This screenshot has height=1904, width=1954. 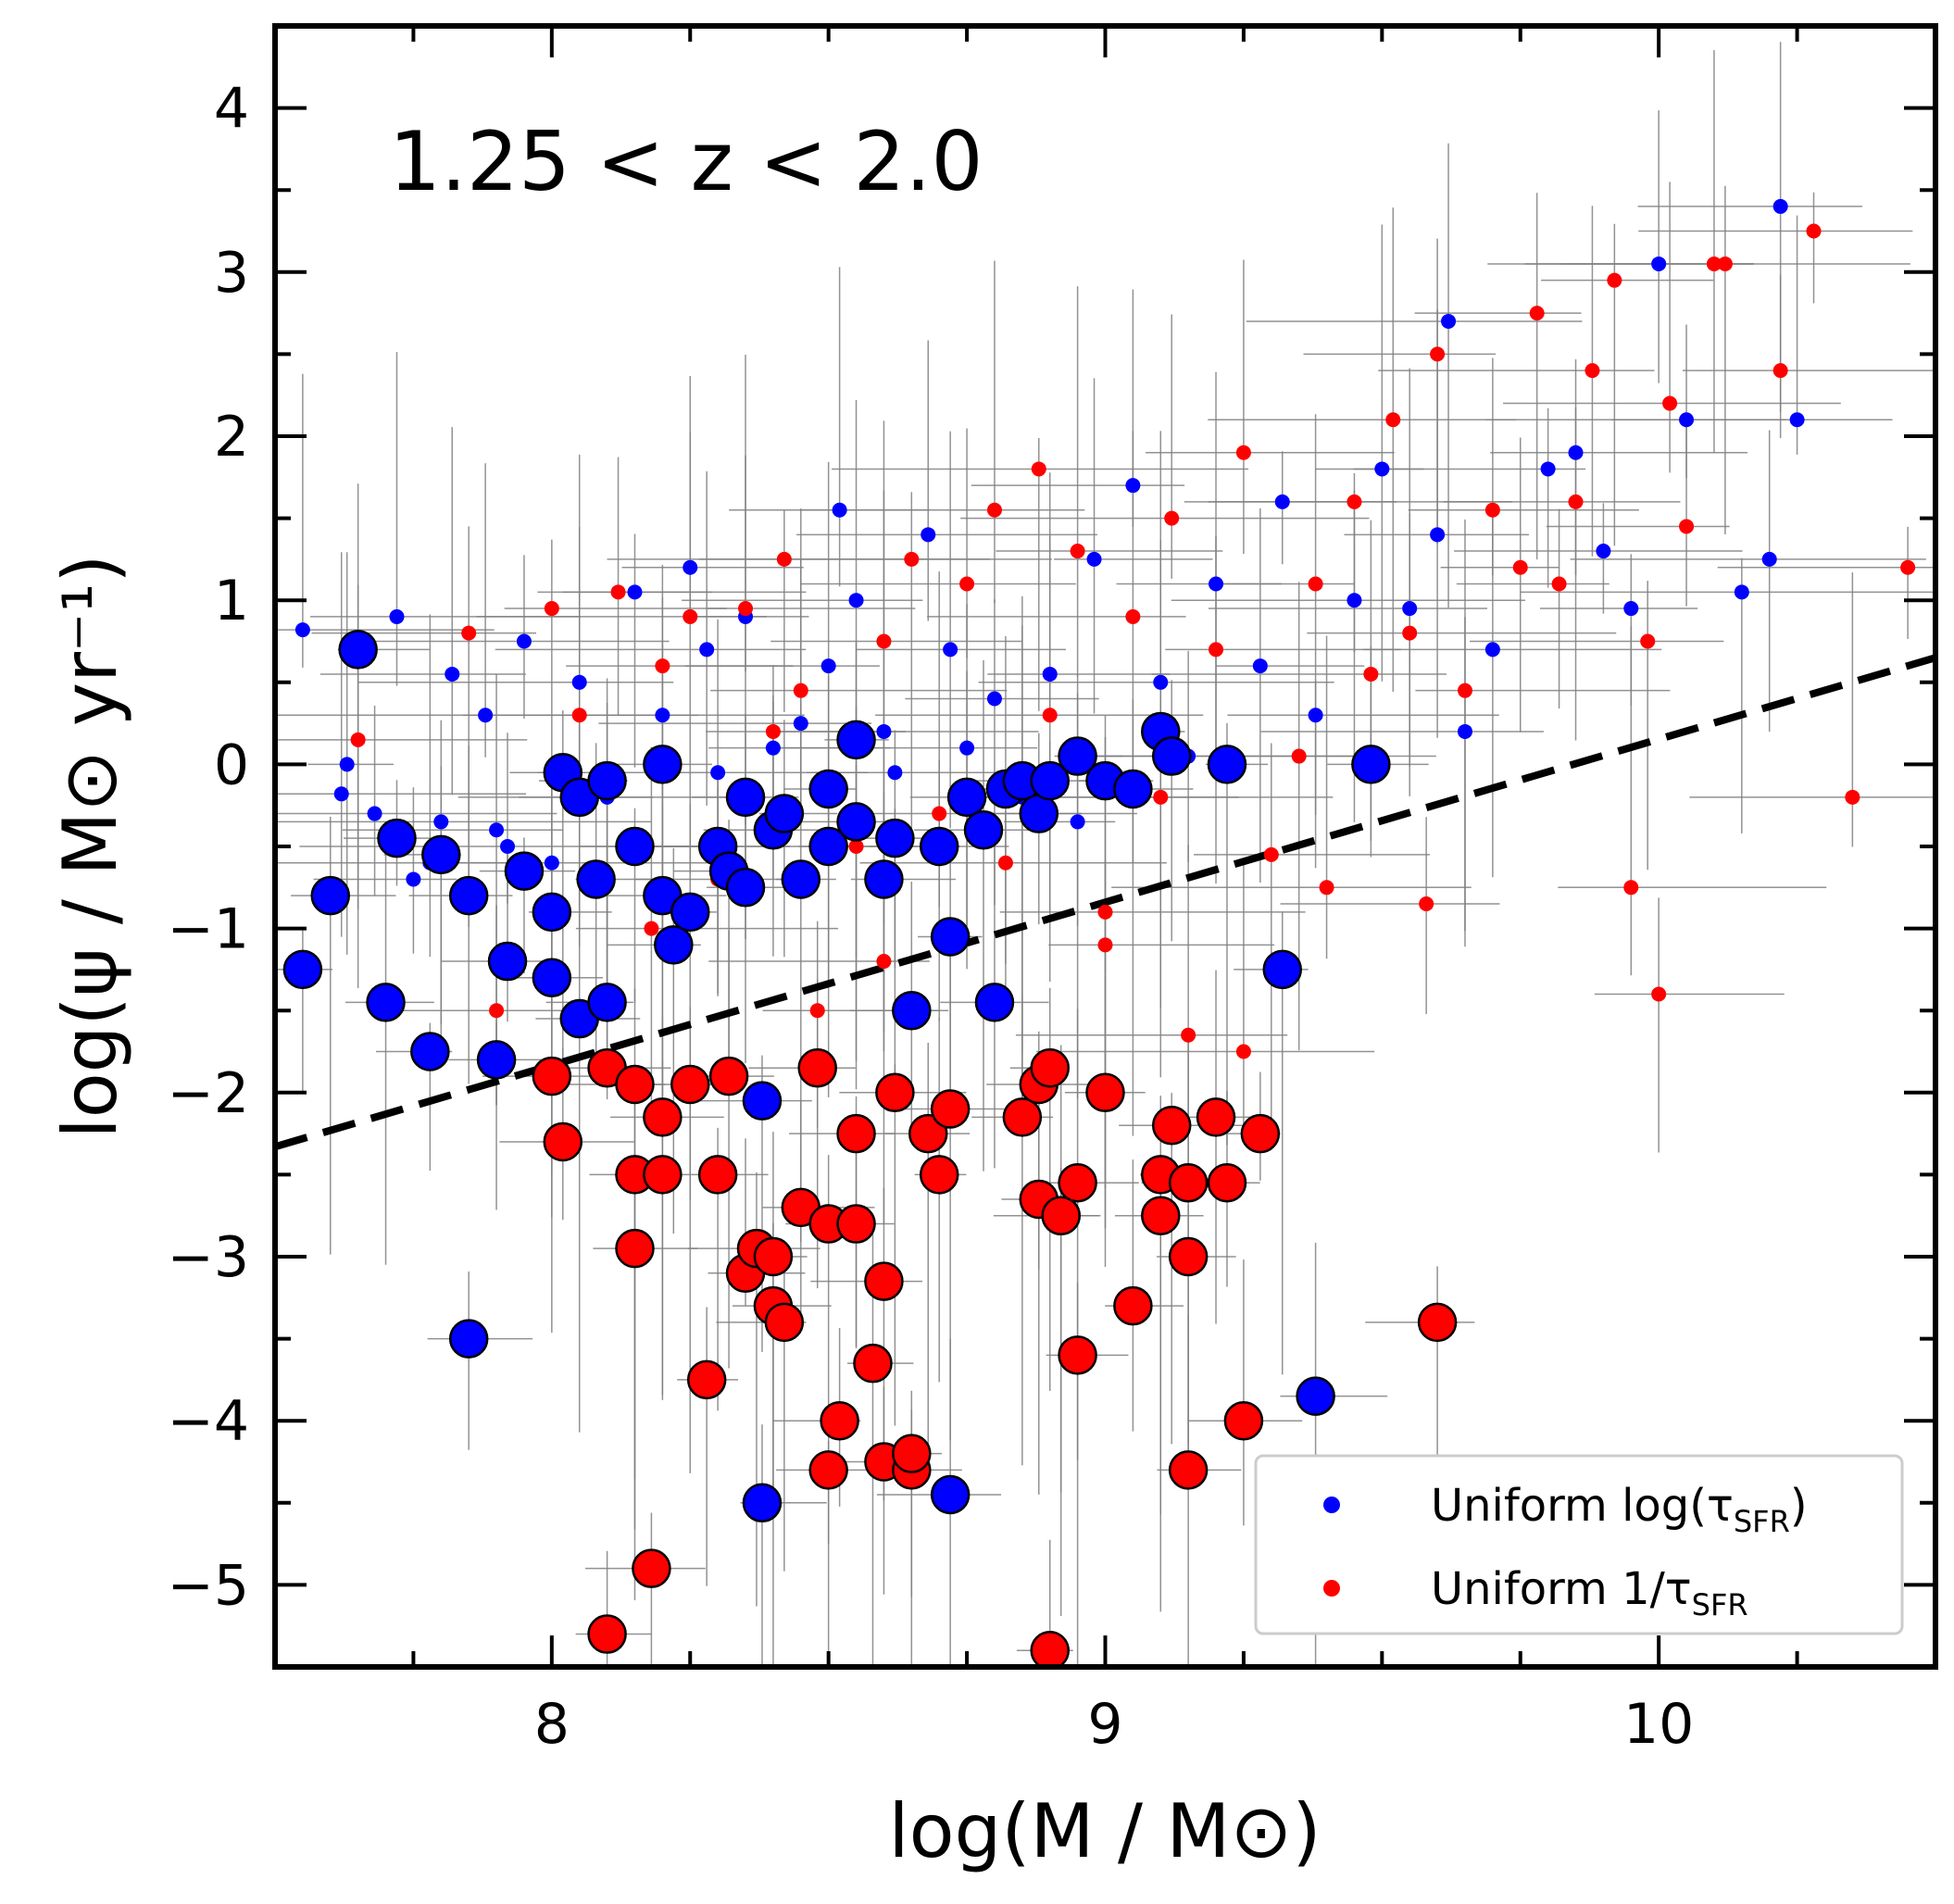 What do you see at coordinates (1331, 1505) in the screenshot?
I see `legend-marker-blue` at bounding box center [1331, 1505].